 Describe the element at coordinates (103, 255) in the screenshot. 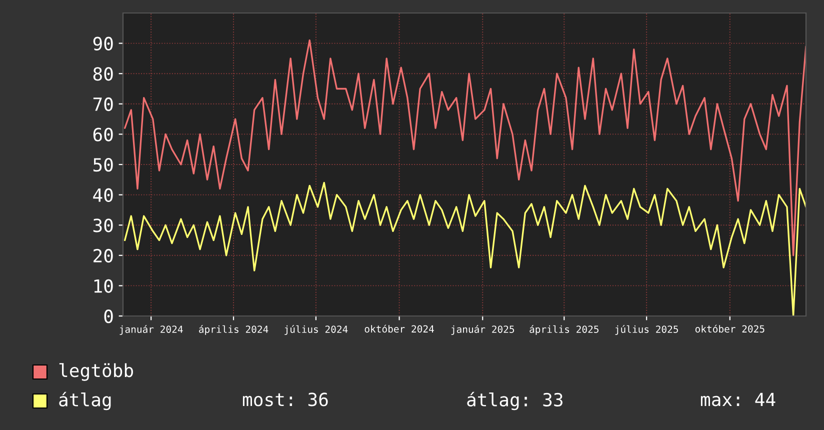

I see `y-tick-label: 20` at that location.